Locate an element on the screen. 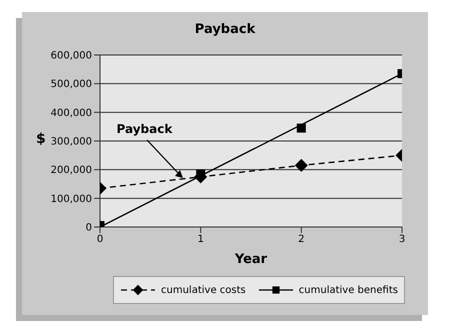  x-tick-label: 0 is located at coordinates (100, 240).